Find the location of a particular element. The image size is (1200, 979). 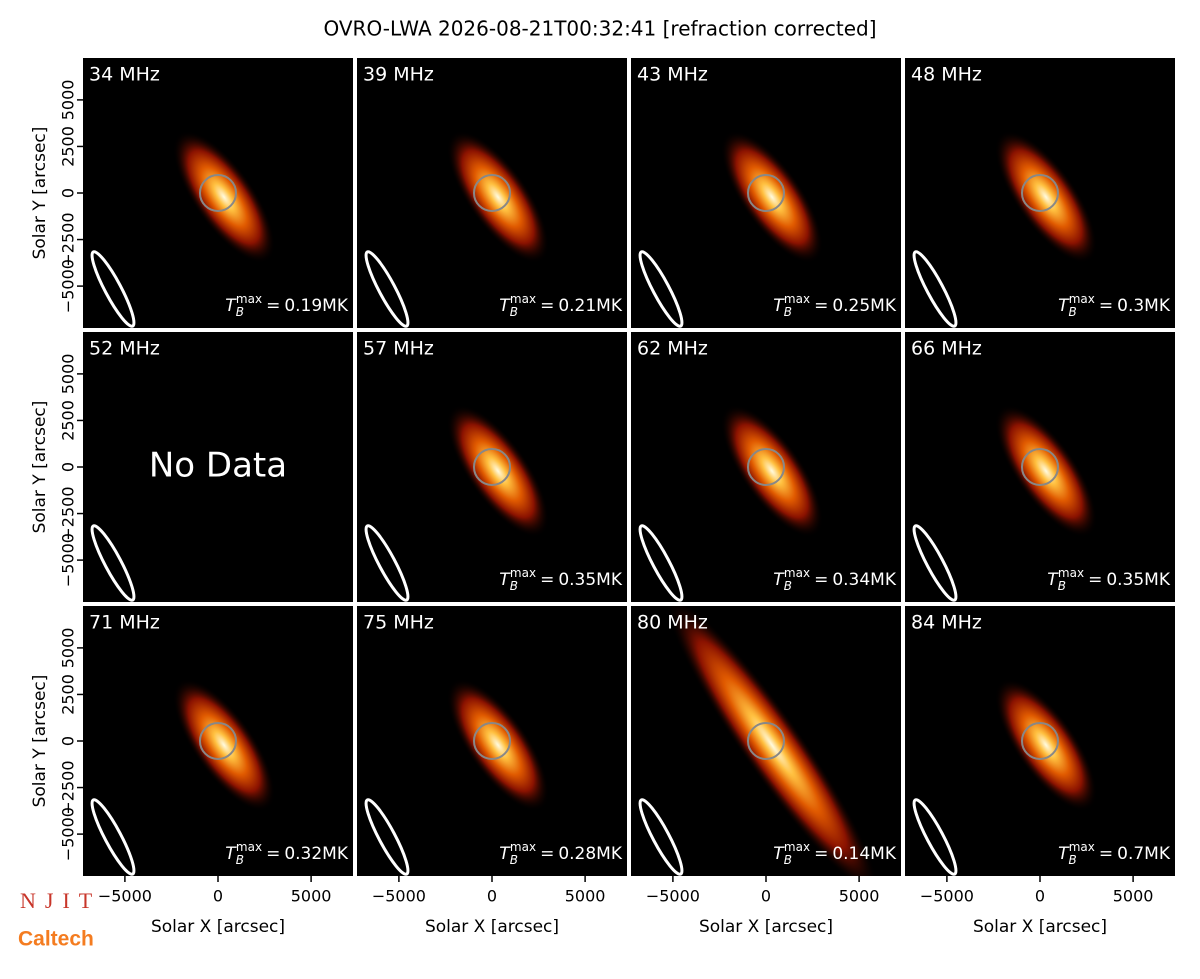

tb-max-label: TBmax = 0.35MK is located at coordinates (561, 579).